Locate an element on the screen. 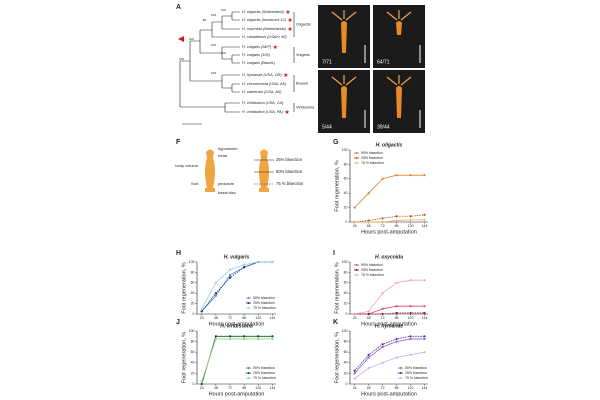 The height and width of the screenshot is (400, 600). anatomy-label: basal disc is located at coordinates (227, 192).